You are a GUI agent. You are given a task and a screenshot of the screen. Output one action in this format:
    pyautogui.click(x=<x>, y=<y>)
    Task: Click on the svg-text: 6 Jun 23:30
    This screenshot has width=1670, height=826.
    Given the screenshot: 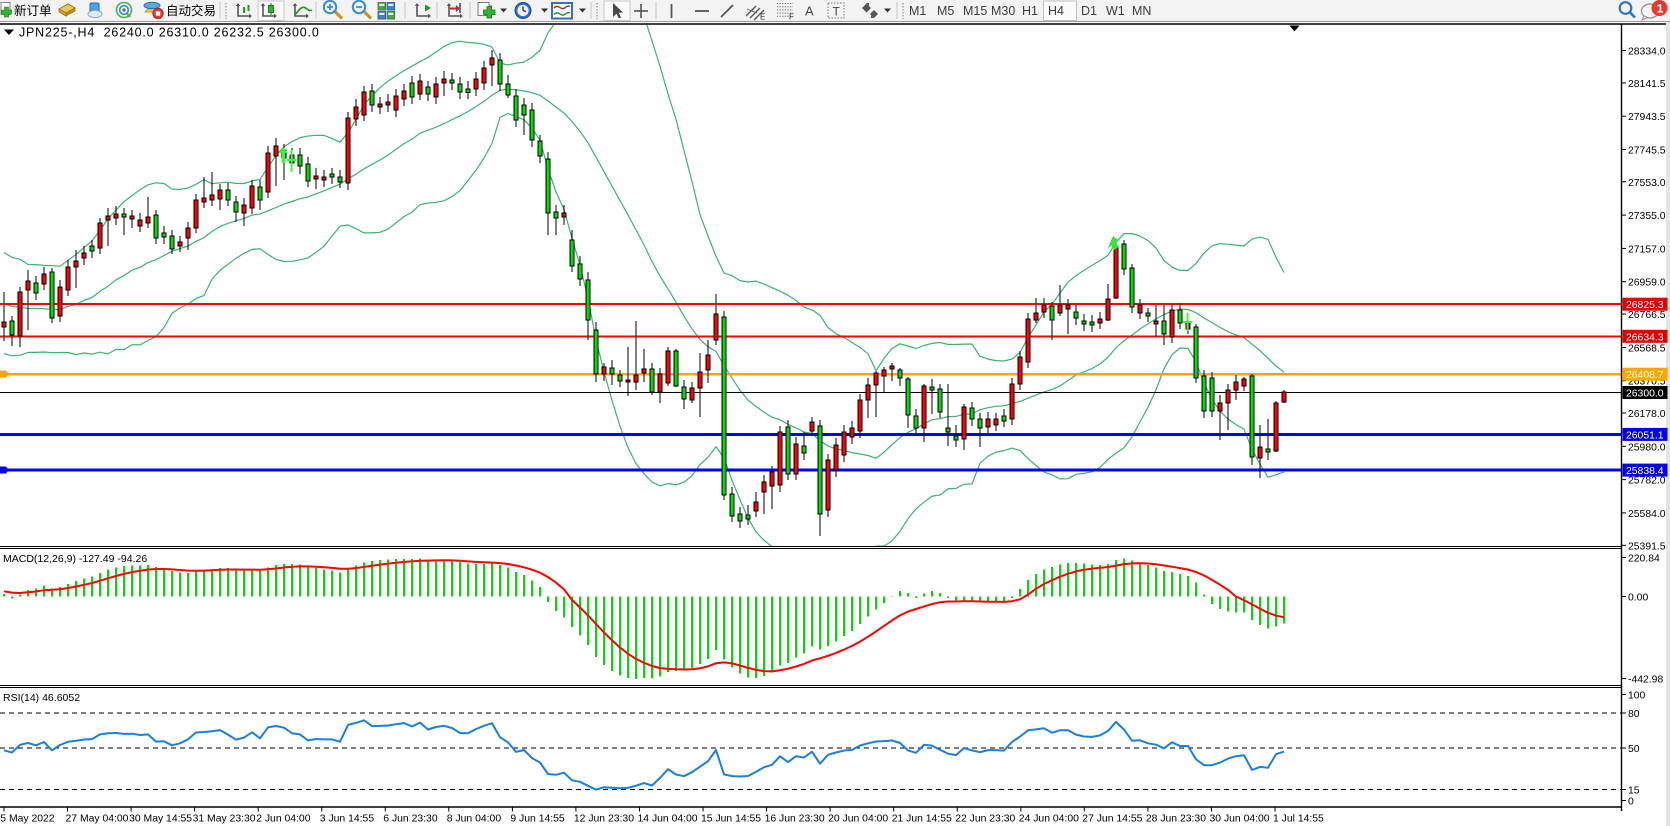 What is the action you would take?
    pyautogui.click(x=410, y=819)
    